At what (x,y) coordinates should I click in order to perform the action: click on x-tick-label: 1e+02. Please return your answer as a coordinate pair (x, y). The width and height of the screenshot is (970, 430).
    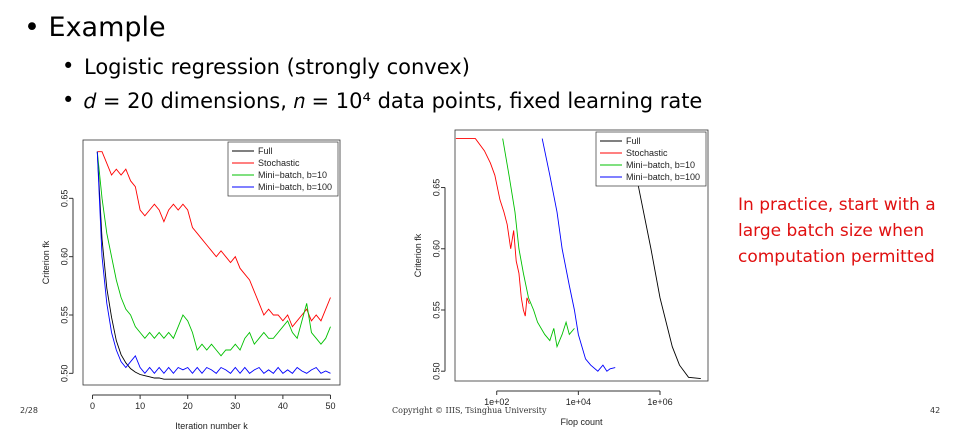
    Looking at the image, I should click on (496, 402).